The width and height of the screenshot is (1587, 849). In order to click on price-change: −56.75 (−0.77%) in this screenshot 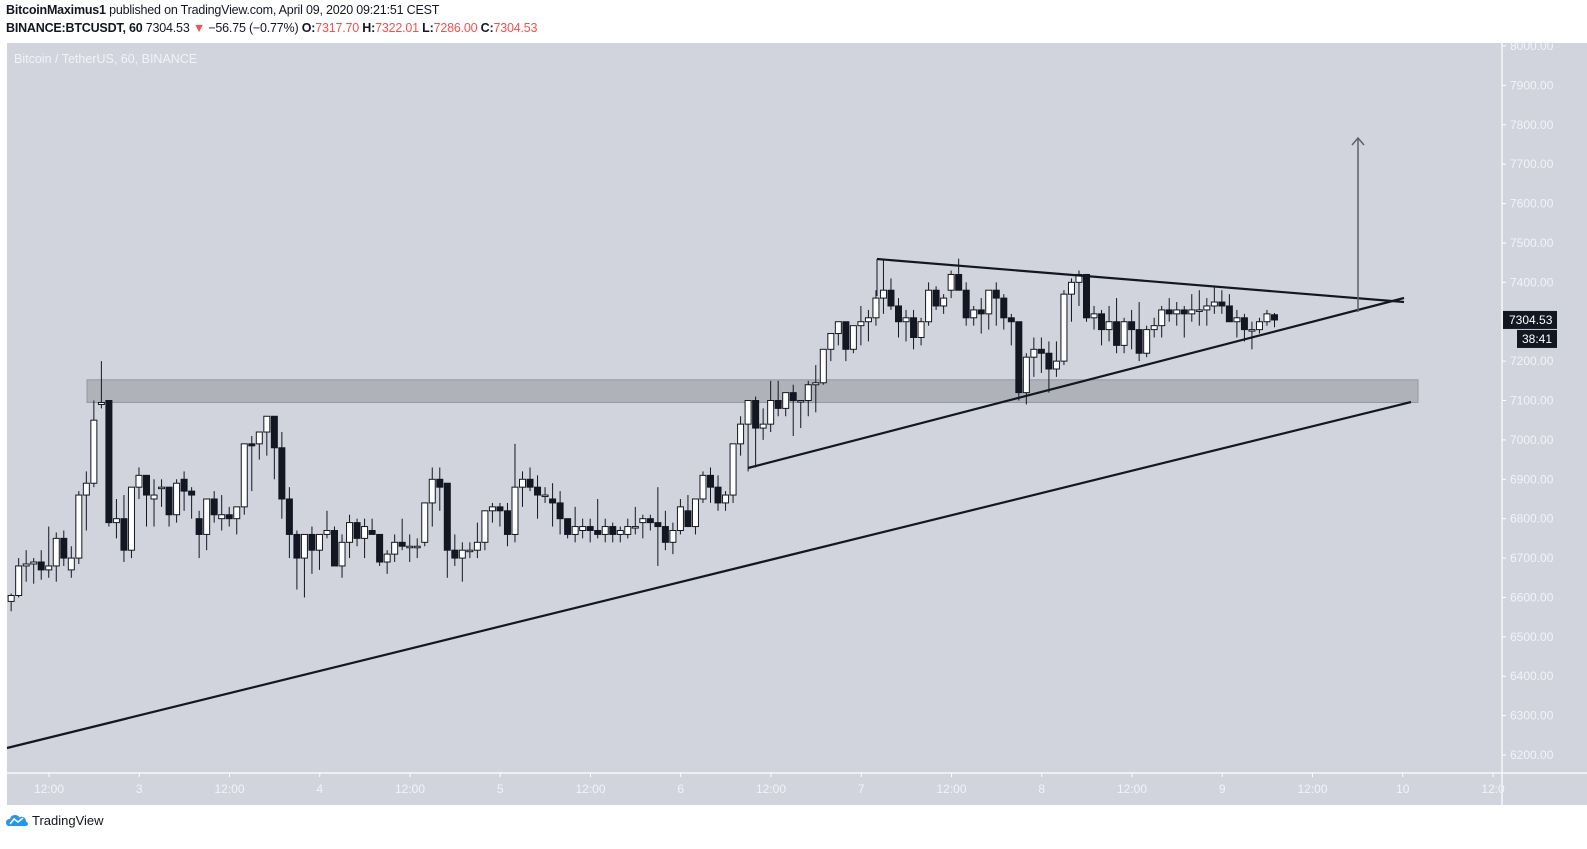, I will do `click(253, 28)`.